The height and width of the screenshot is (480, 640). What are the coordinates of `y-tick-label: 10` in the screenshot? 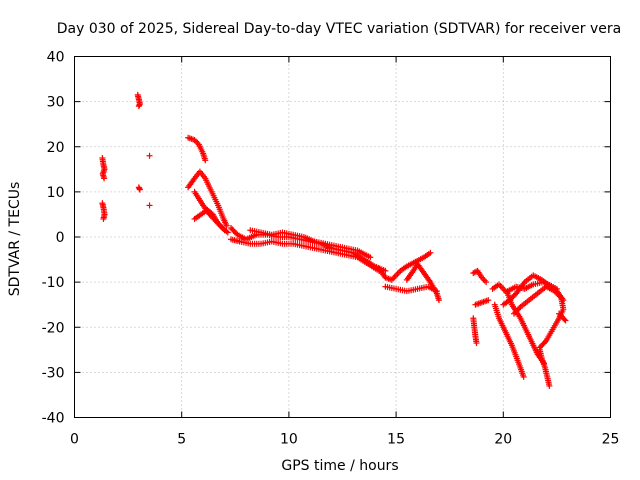 It's located at (56, 193).